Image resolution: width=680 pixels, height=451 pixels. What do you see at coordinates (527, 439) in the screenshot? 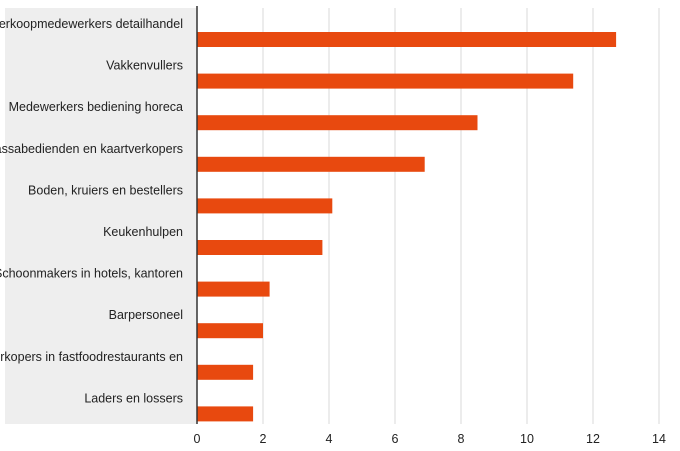
I see `x-tick-label: 10` at bounding box center [527, 439].